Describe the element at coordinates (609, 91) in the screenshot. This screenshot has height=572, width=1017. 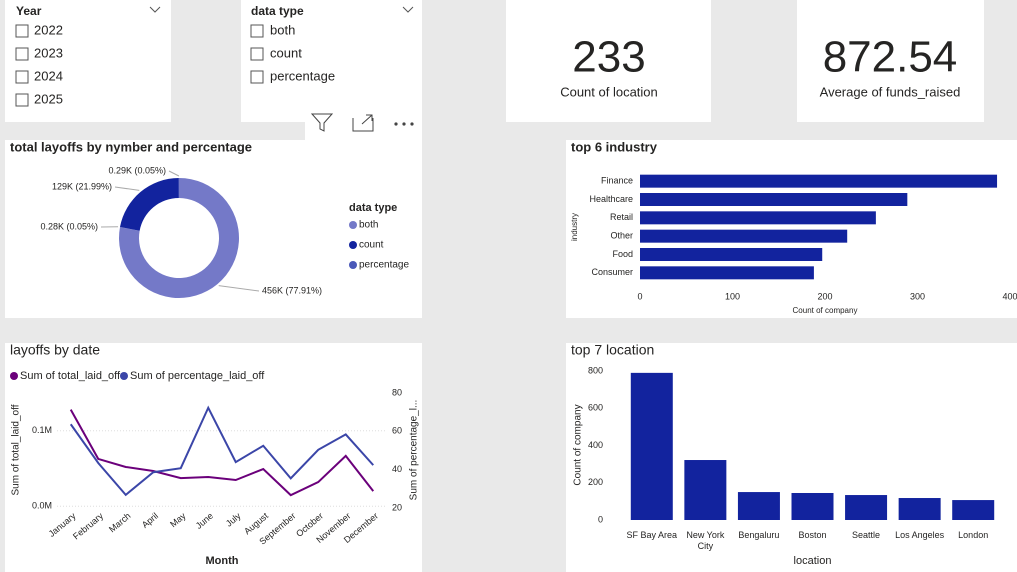
I see `card-label: Count of location` at that location.